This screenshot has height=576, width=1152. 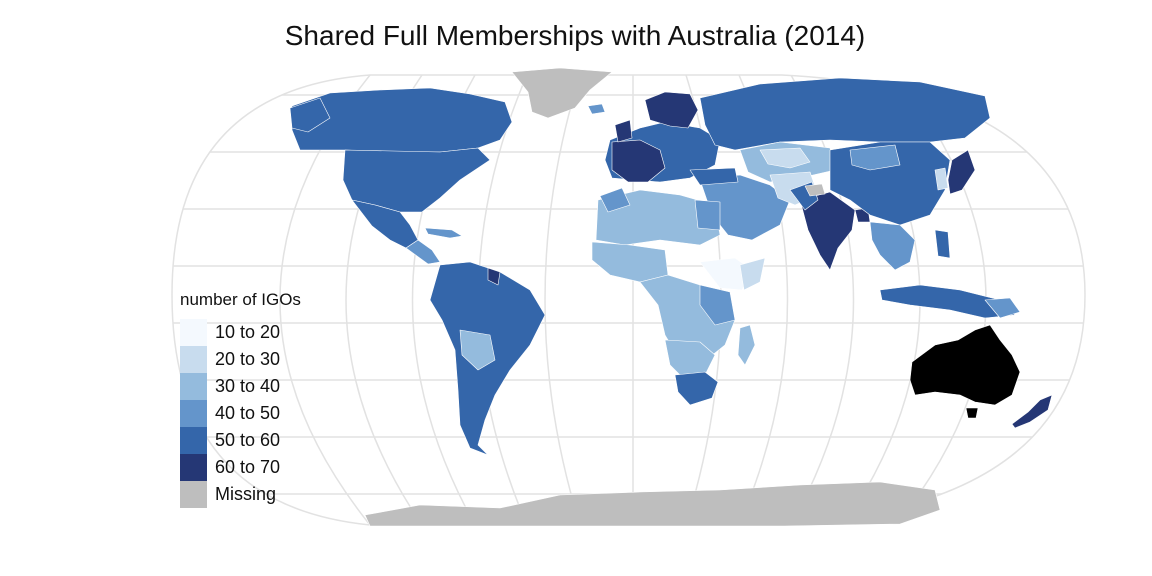 I want to click on legend-label: Missing, so click(x=246, y=494).